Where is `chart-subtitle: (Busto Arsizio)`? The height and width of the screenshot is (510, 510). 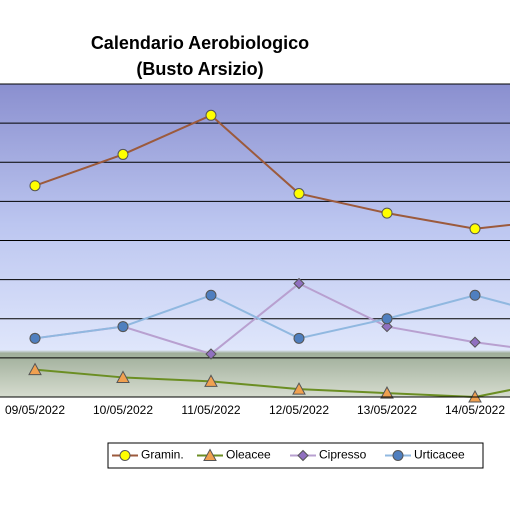 chart-subtitle: (Busto Arsizio) is located at coordinates (199, 69).